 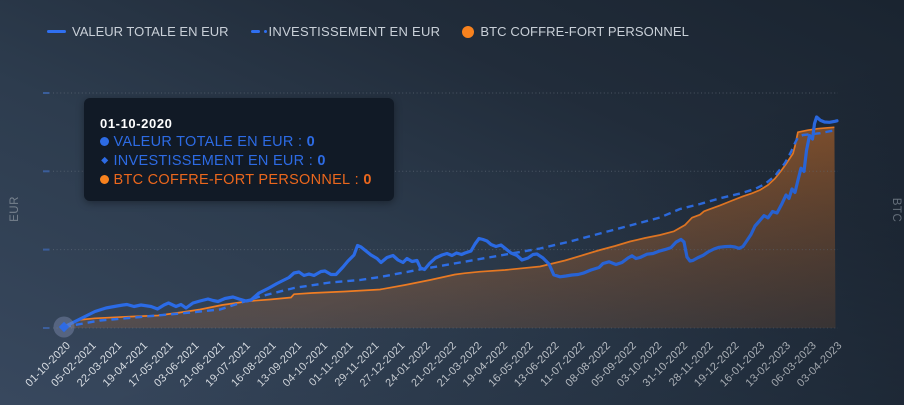 I want to click on svg-text: 06-03-2023, so click(x=794, y=365).